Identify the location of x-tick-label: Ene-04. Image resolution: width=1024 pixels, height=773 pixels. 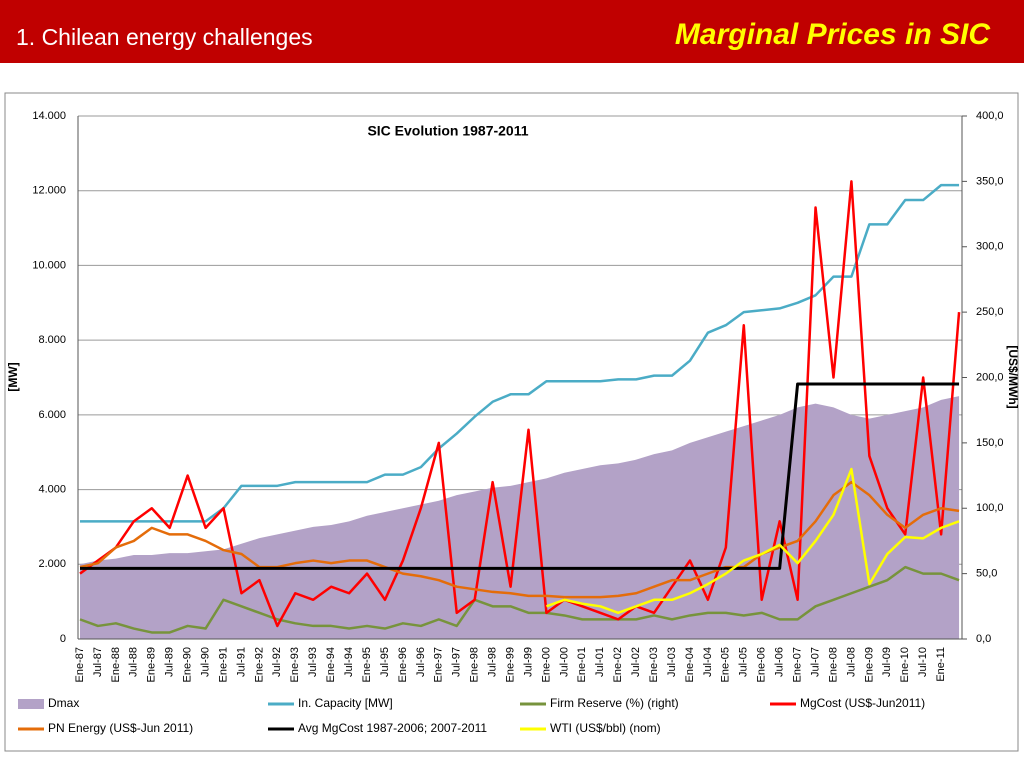
(690, 664).